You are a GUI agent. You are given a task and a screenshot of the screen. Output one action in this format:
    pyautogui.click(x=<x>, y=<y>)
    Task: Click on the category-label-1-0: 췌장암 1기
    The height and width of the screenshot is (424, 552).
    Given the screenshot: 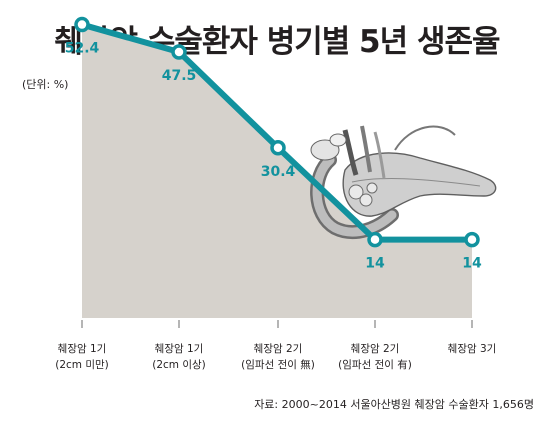 What is the action you would take?
    pyautogui.click(x=179, y=349)
    